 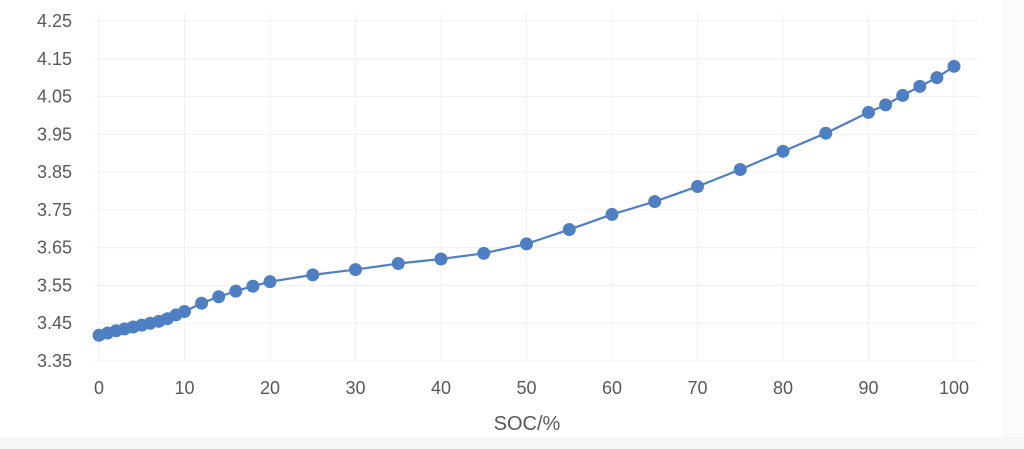 What do you see at coordinates (184, 388) in the screenshot?
I see `x-tick-label: 10` at bounding box center [184, 388].